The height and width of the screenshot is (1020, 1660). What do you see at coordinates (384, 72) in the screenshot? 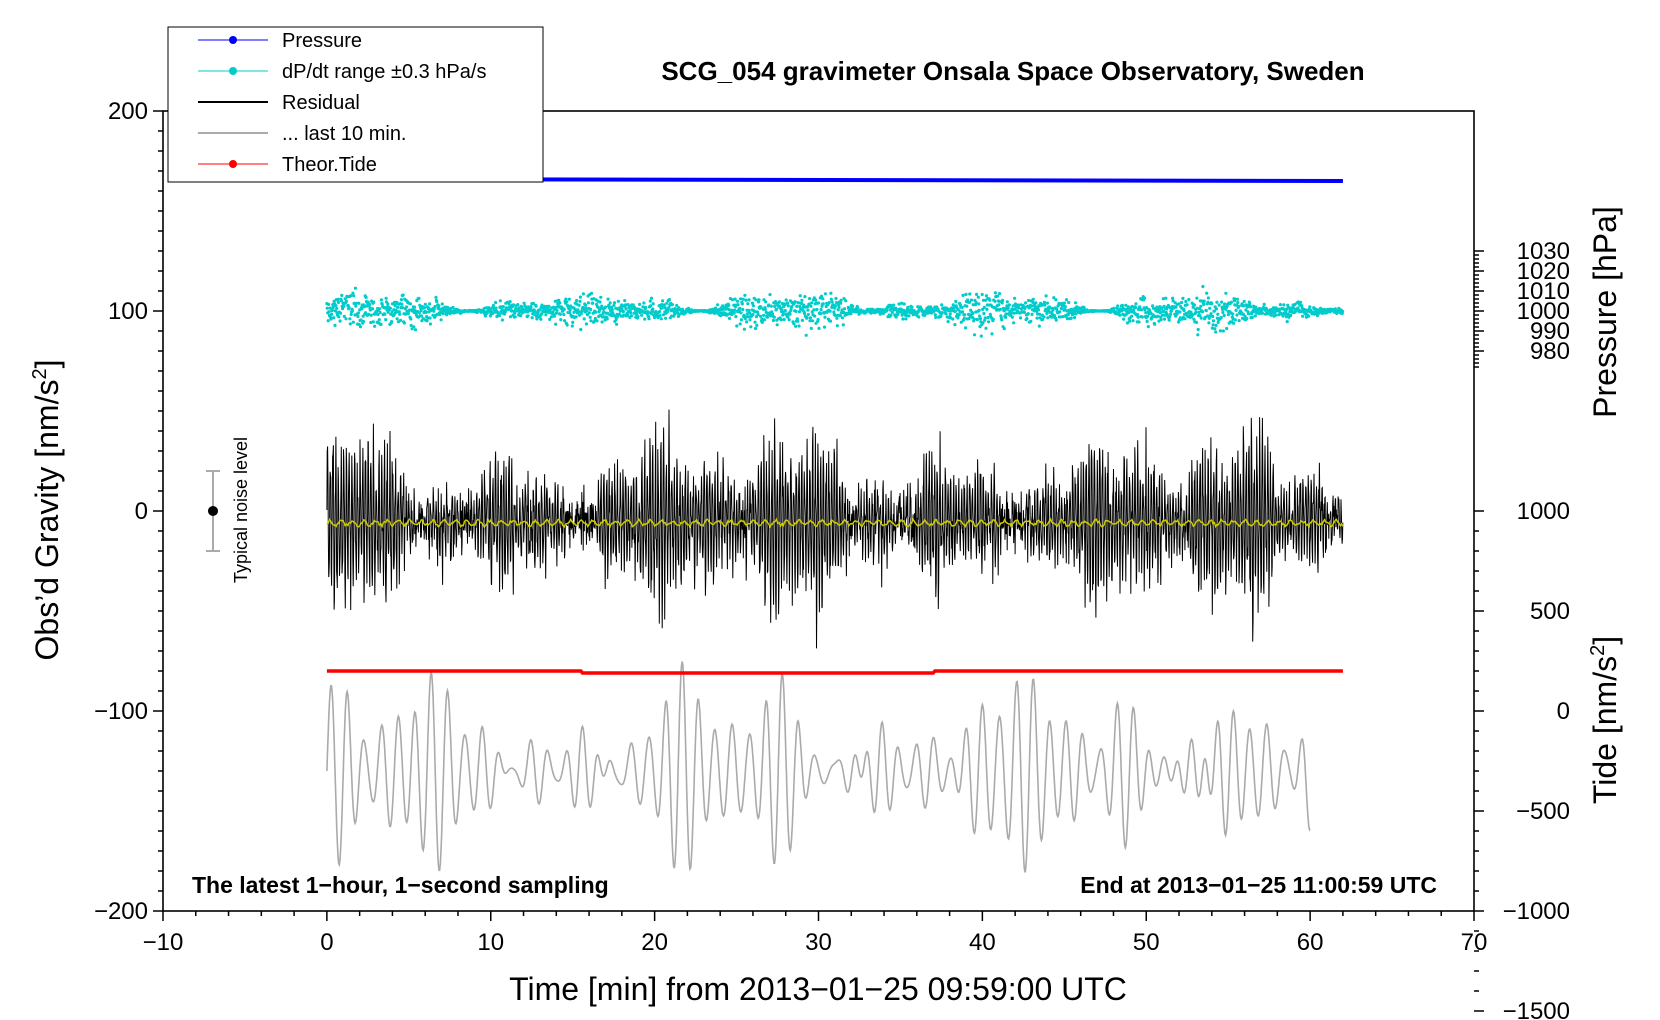
I see `legend-label: dP/dt range ±0.3 hPa/s` at bounding box center [384, 72].